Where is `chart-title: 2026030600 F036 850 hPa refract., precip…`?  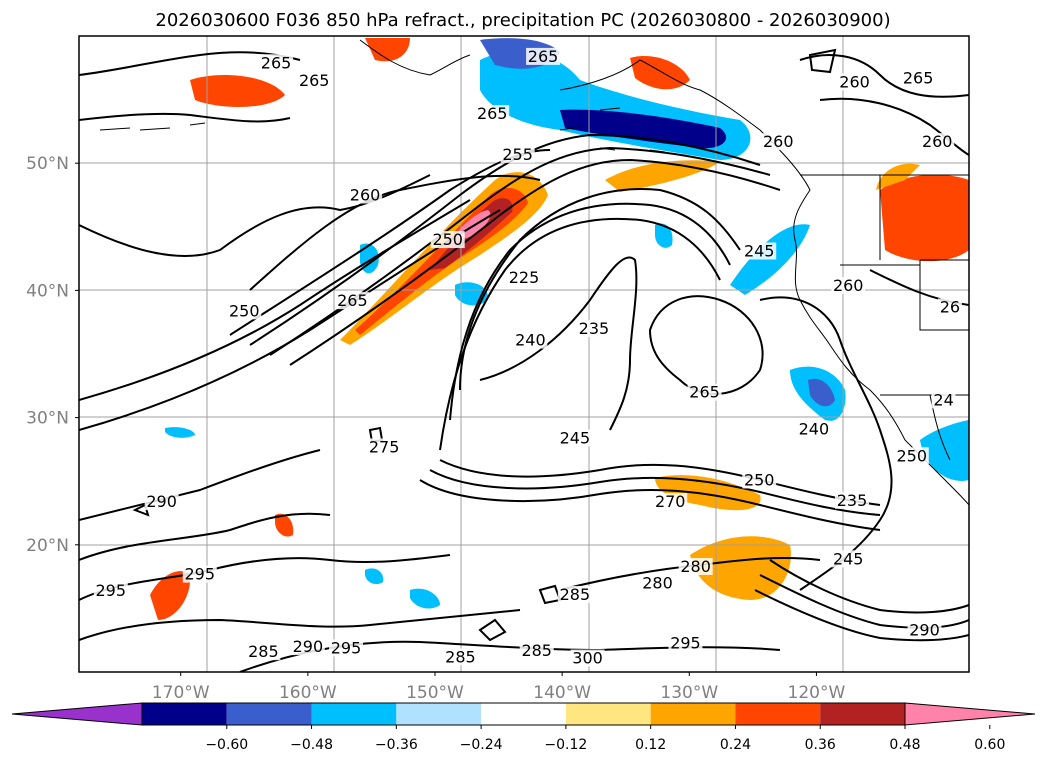
chart-title: 2026030600 F036 850 hPa refract., precip… is located at coordinates (522, 20).